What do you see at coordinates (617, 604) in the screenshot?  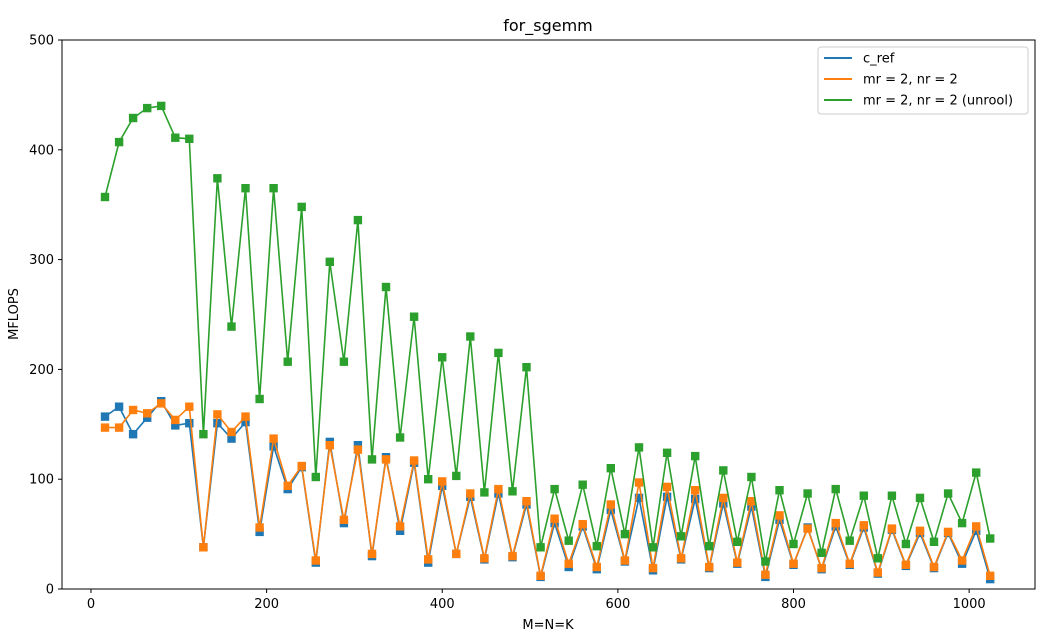 I see `x-tick-label: 600` at bounding box center [617, 604].